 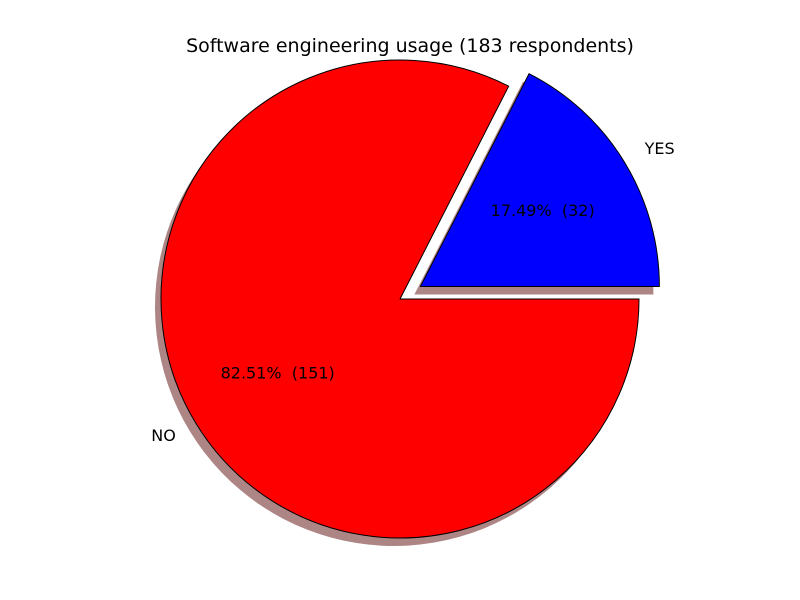 I want to click on slice-percent-no: 82.51% (151), so click(x=278, y=372).